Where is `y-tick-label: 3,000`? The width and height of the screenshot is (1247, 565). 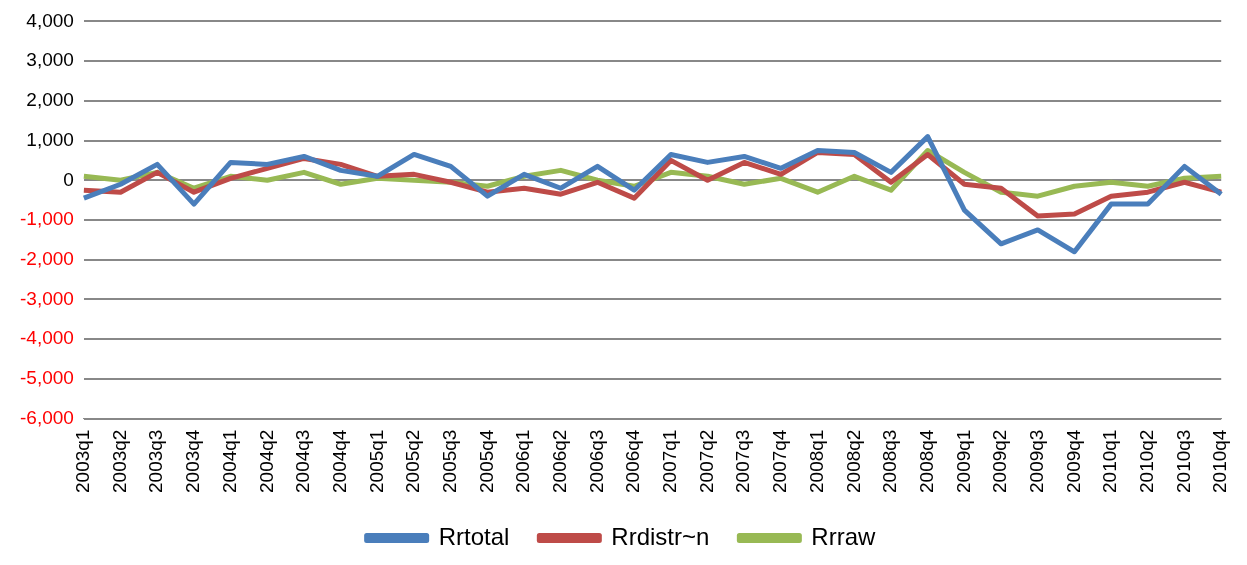
y-tick-label: 3,000 is located at coordinates (50, 60).